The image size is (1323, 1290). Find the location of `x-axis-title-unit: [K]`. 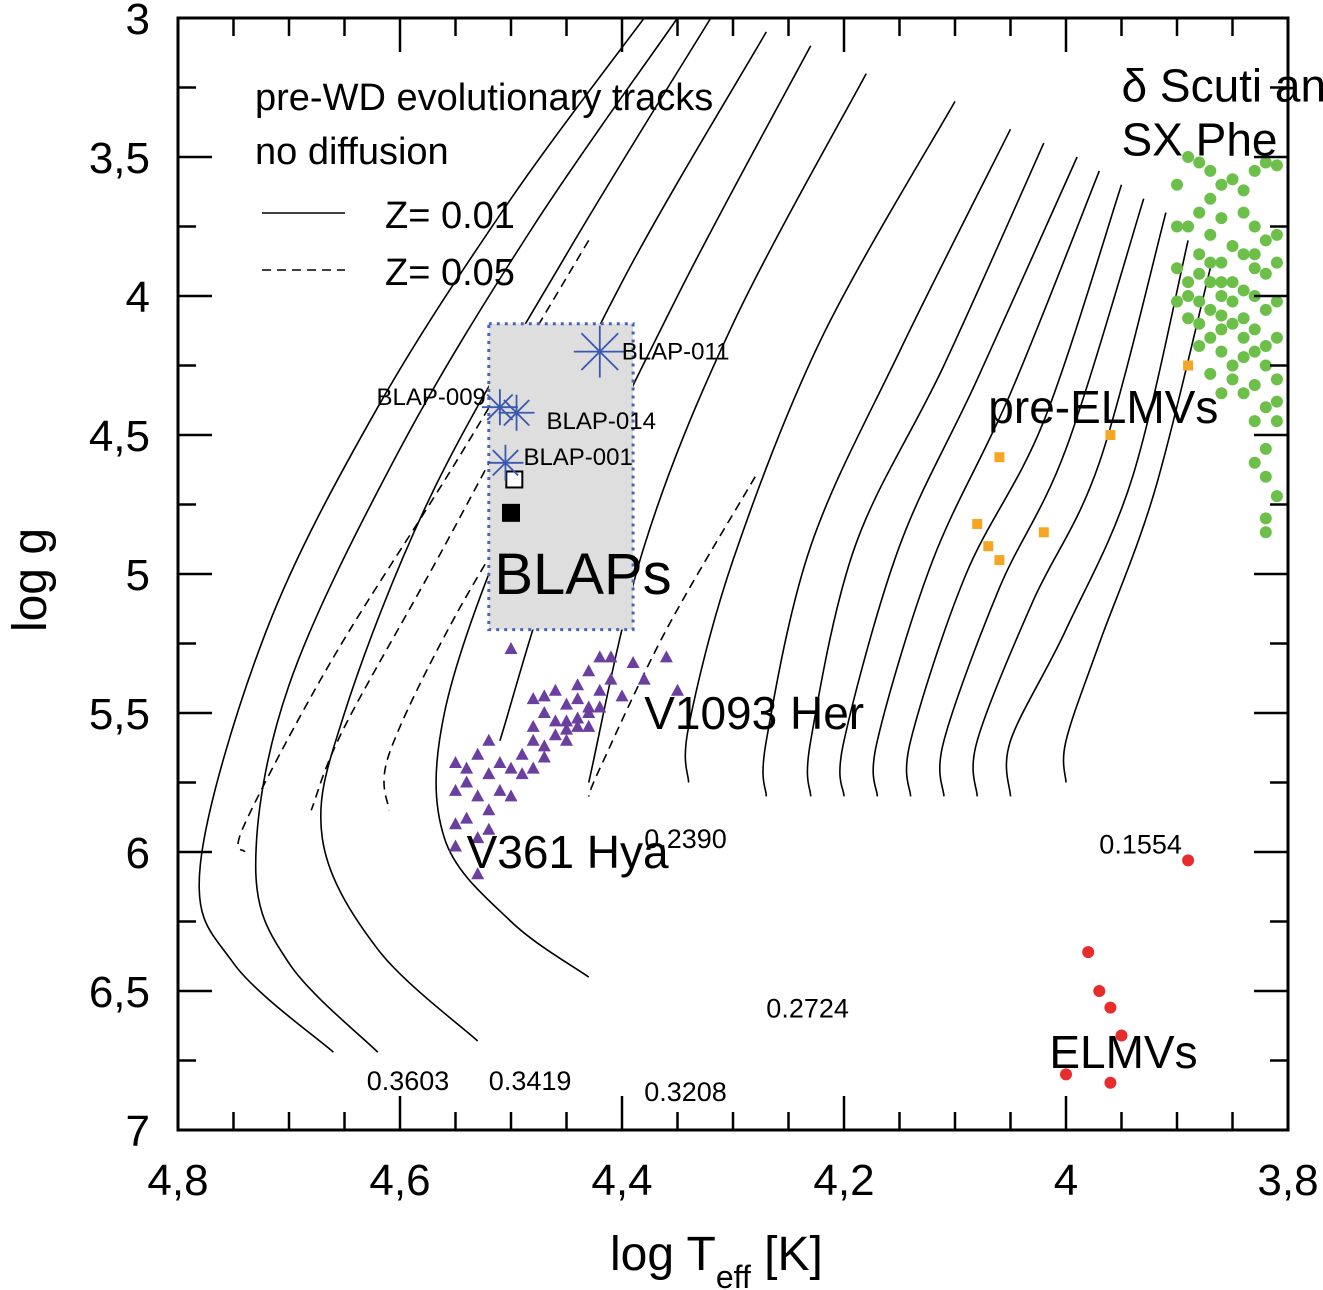

x-axis-title-unit: [K] is located at coordinates (787, 1254).